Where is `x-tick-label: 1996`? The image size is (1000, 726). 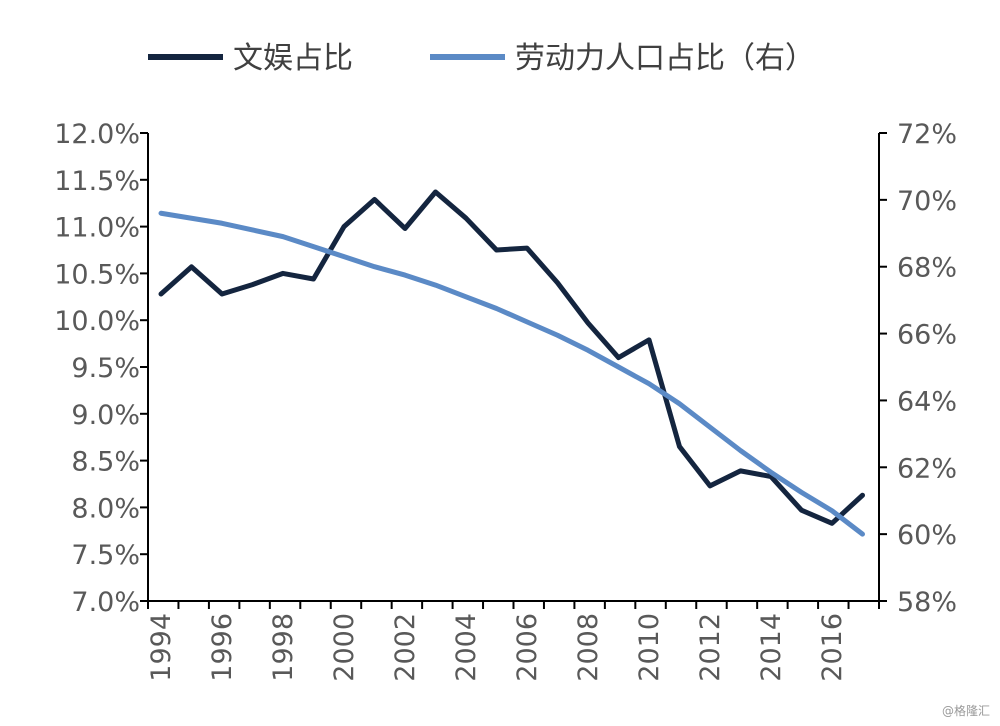 x-tick-label: 1996 is located at coordinates (222, 647).